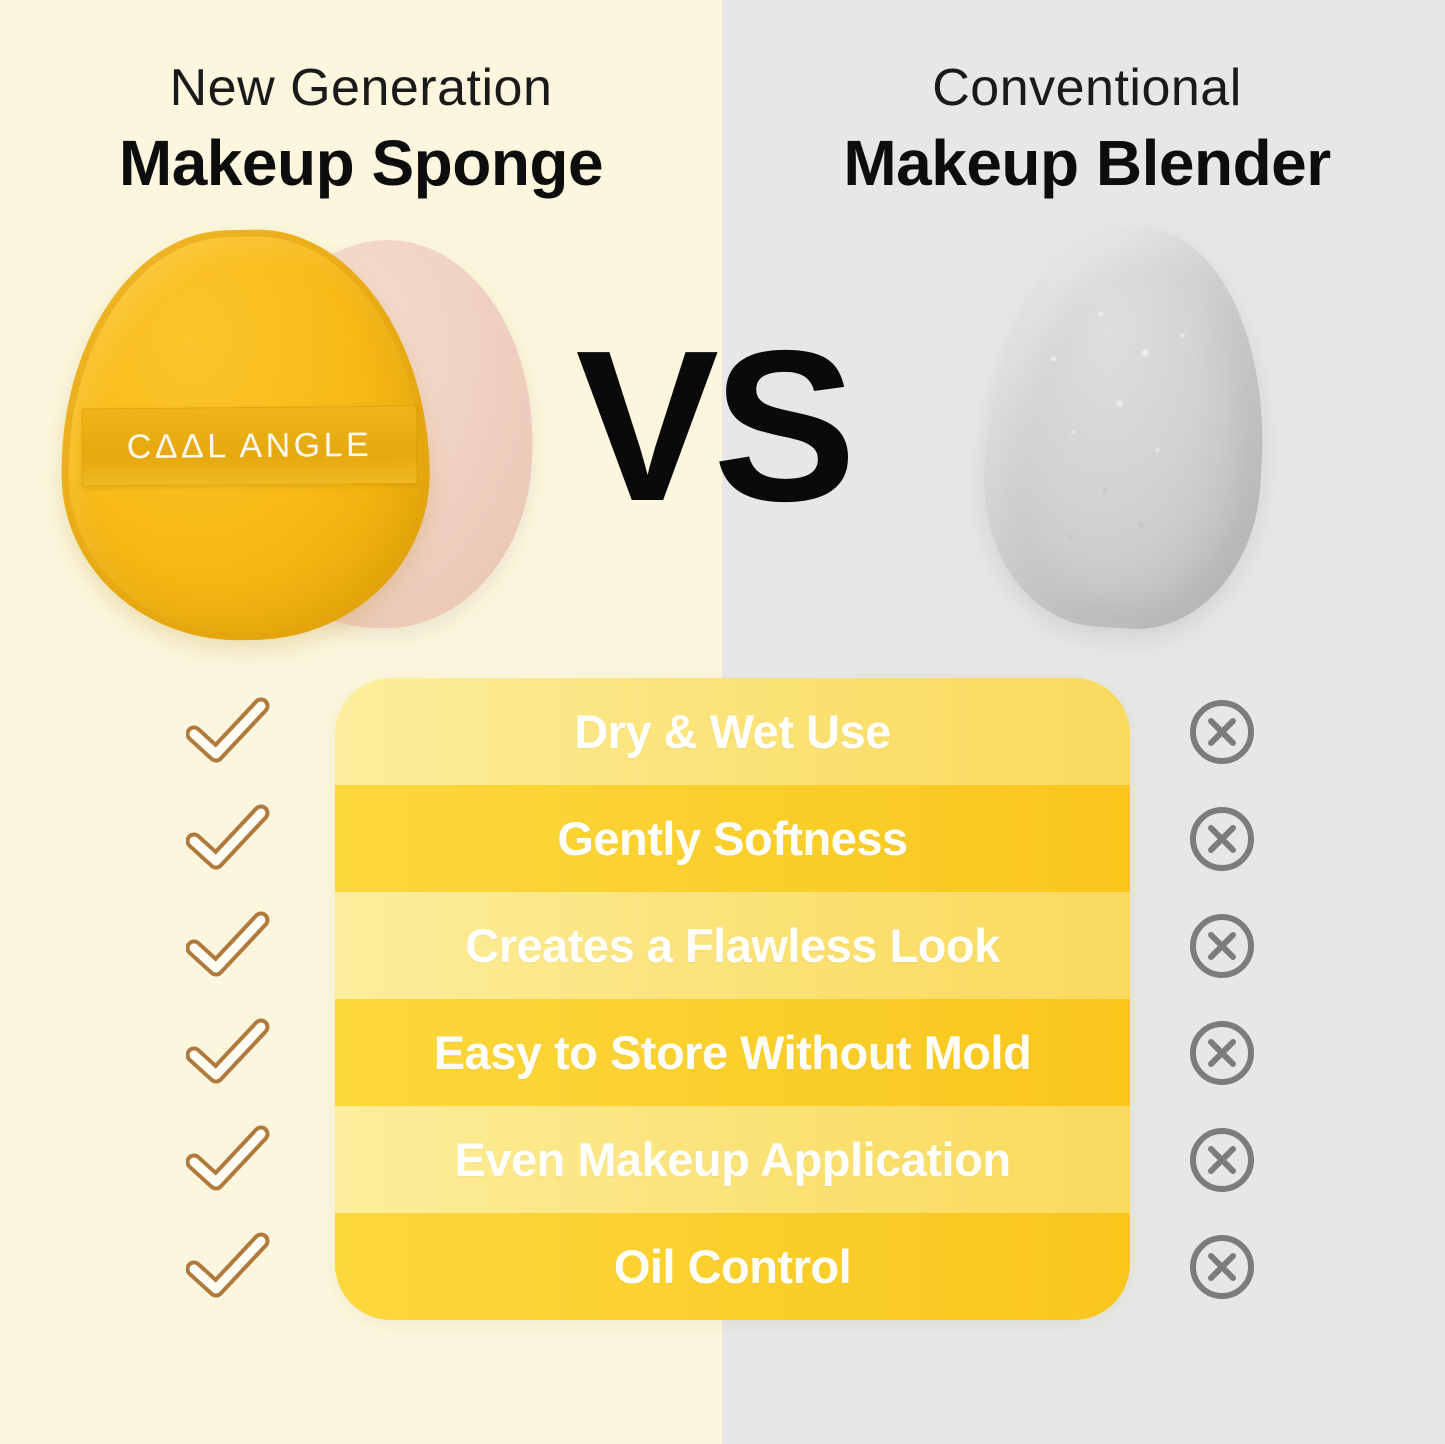  I want to click on feature-row: Creates a Flawless Look, so click(732, 945).